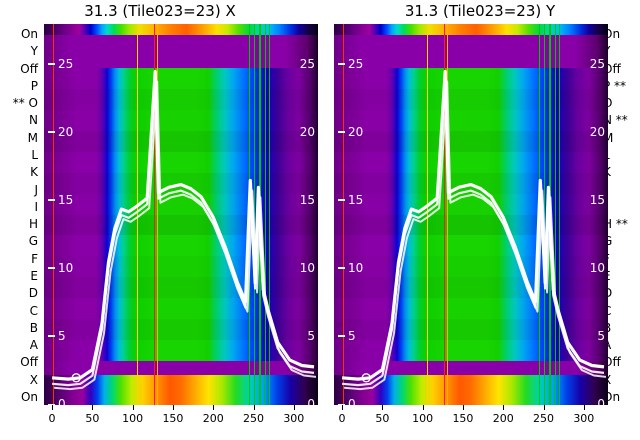 Image resolution: width=640 pixels, height=440 pixels. What do you see at coordinates (33, 379) in the screenshot?
I see `category-label: X` at bounding box center [33, 379].